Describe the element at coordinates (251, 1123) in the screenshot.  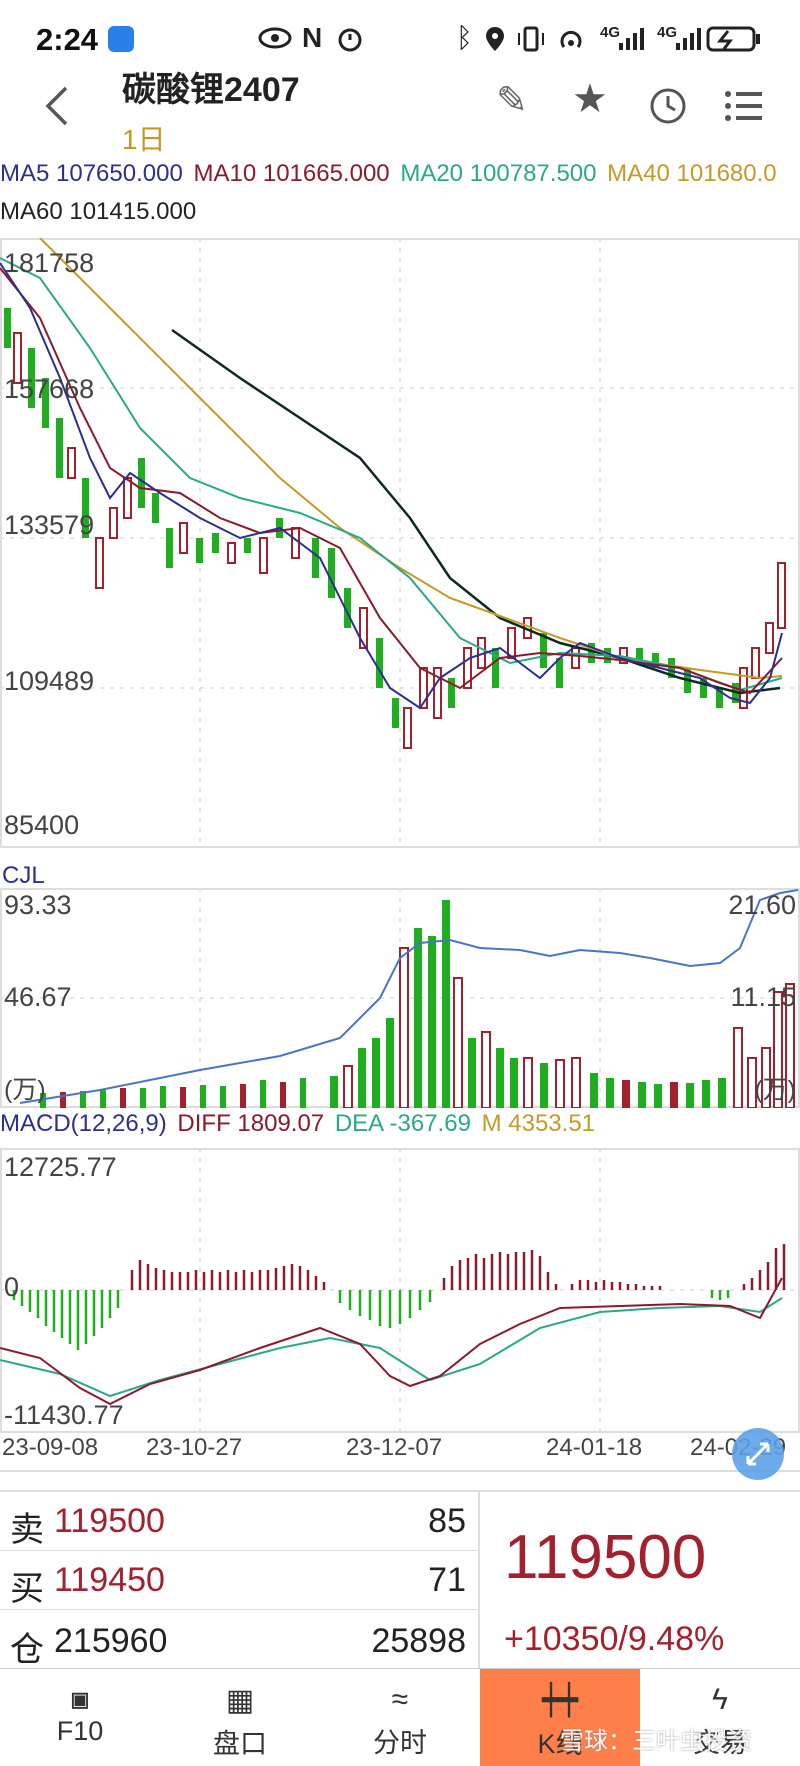
I see `macd-diff: DIFF 1809.07` at that location.